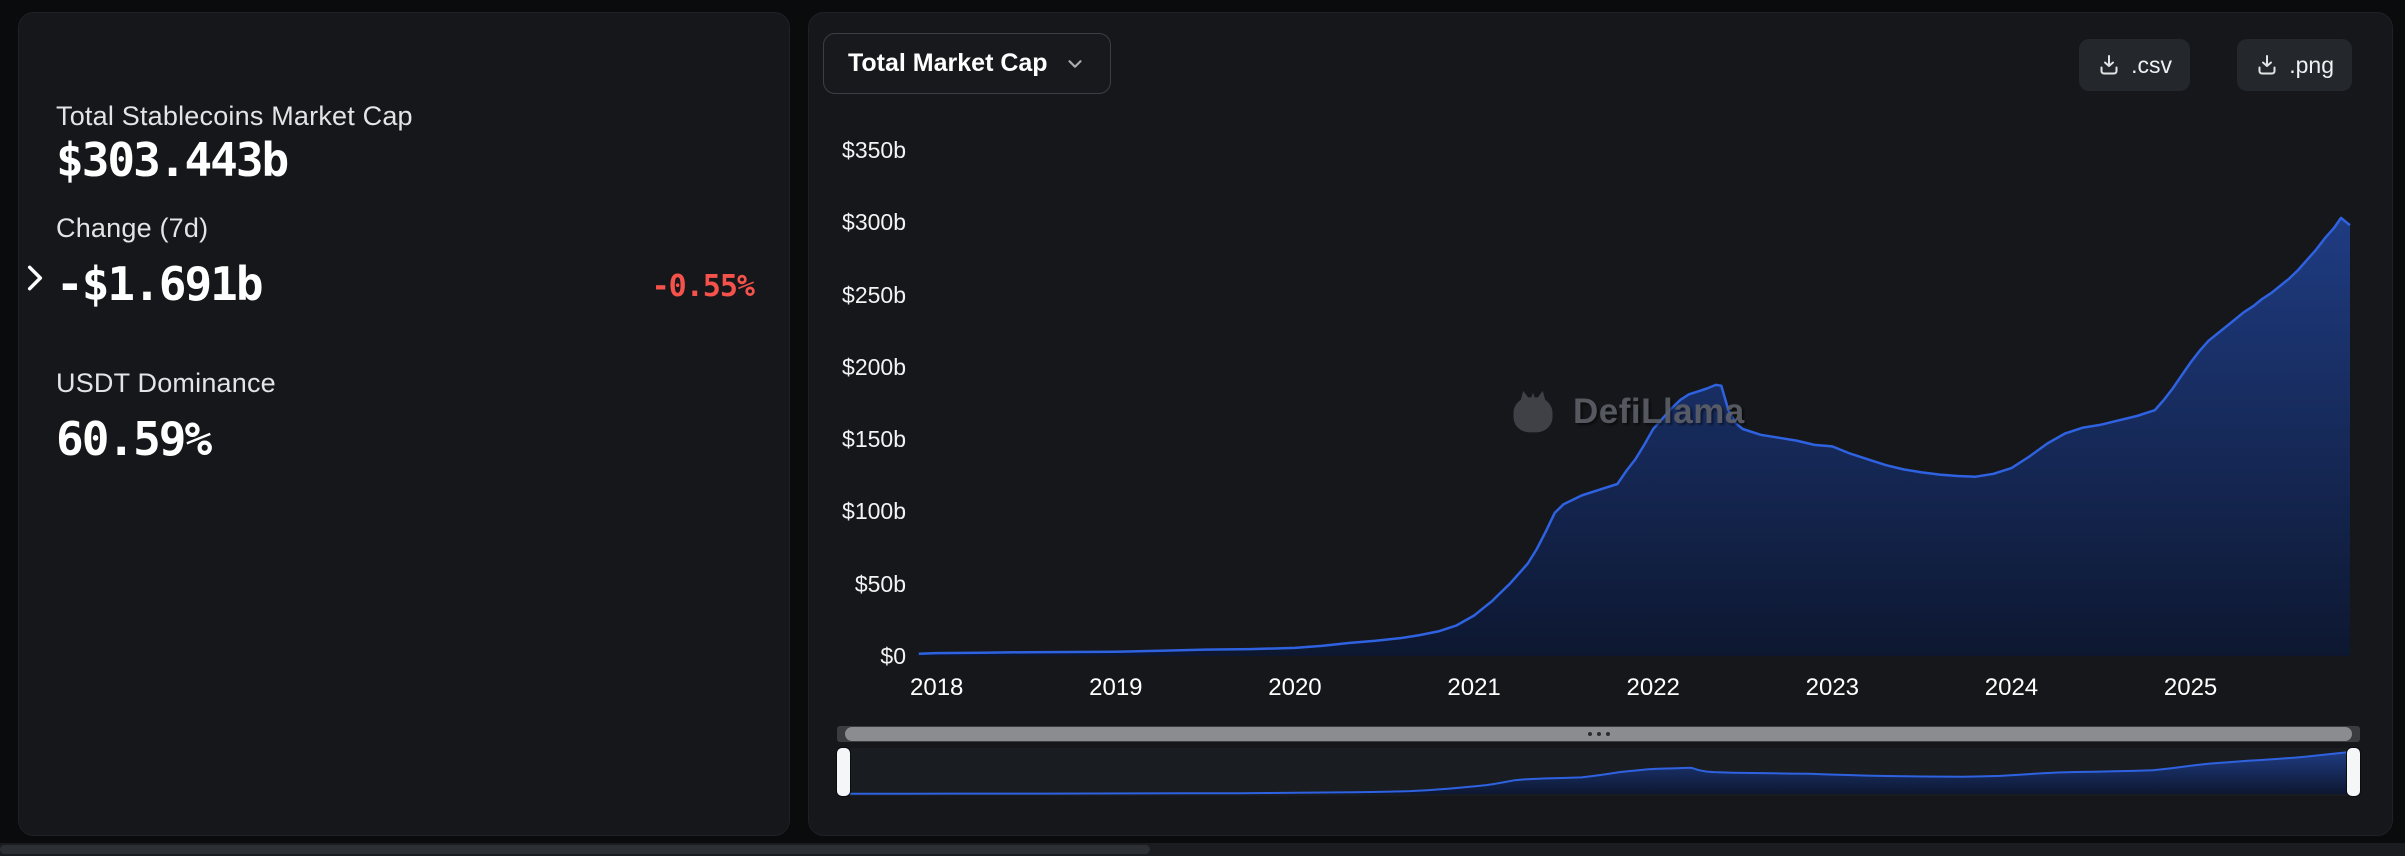  I want to click on x-axis-tick-label: 2025, so click(2190, 687).